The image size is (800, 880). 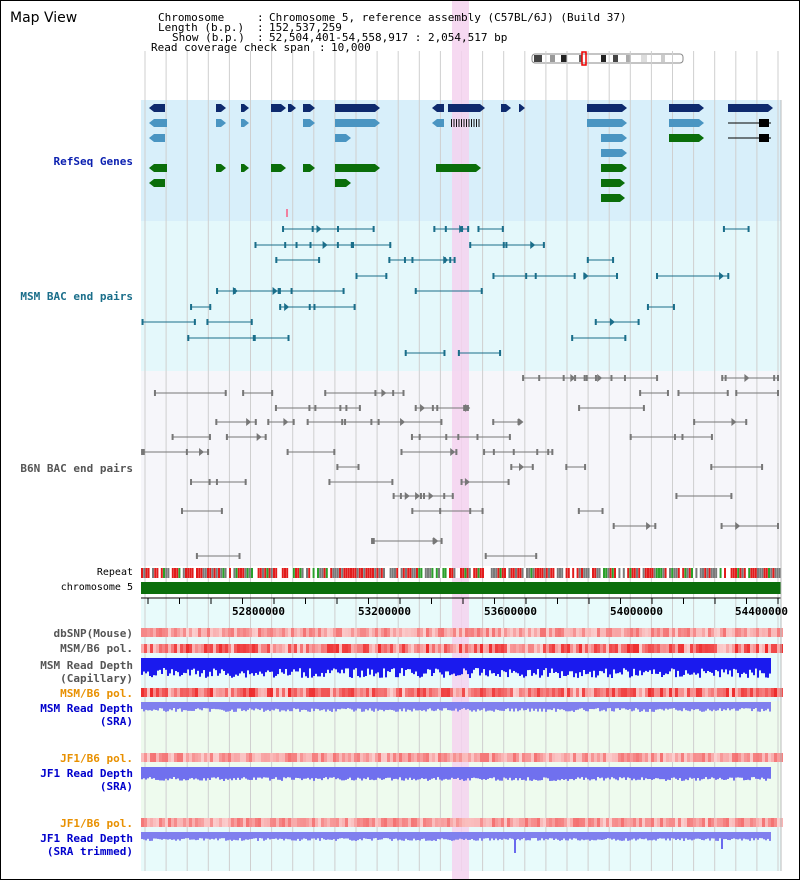 I want to click on msm-b6-pol-label-2: MSM/B6 pol., so click(x=96, y=693).